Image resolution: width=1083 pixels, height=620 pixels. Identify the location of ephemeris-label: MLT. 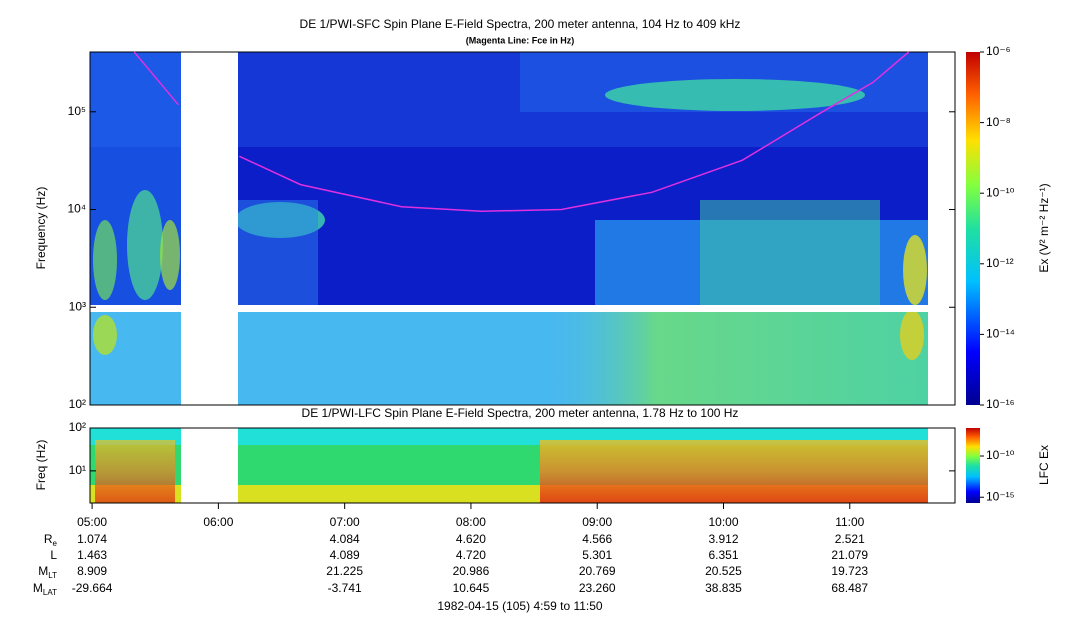
(47, 572).